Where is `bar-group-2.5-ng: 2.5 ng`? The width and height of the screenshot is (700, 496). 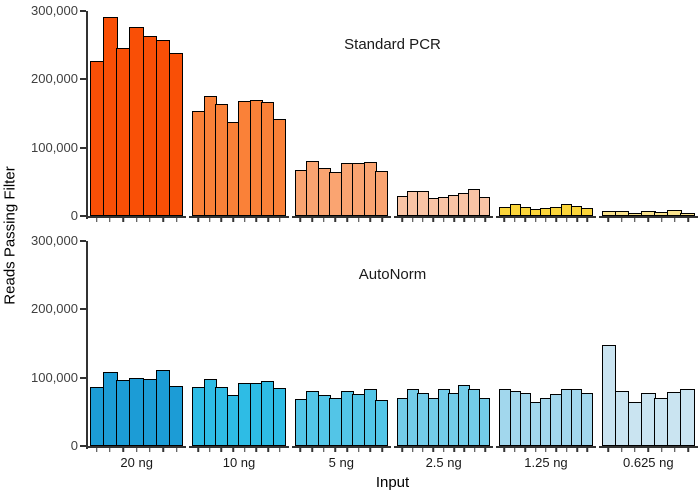 bar-group-2.5-ng: 2.5 ng is located at coordinates (443, 355).